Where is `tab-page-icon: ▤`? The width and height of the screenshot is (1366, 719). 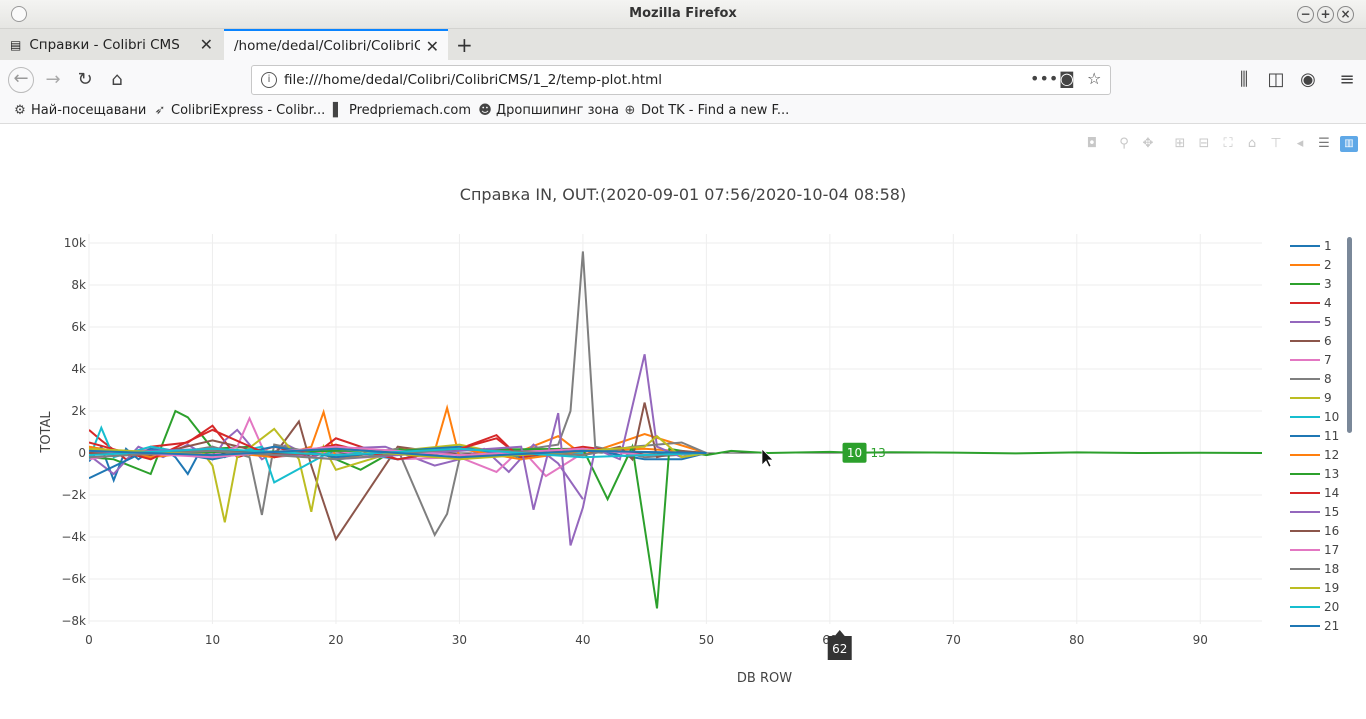 tab-page-icon: ▤ is located at coordinates (16, 44).